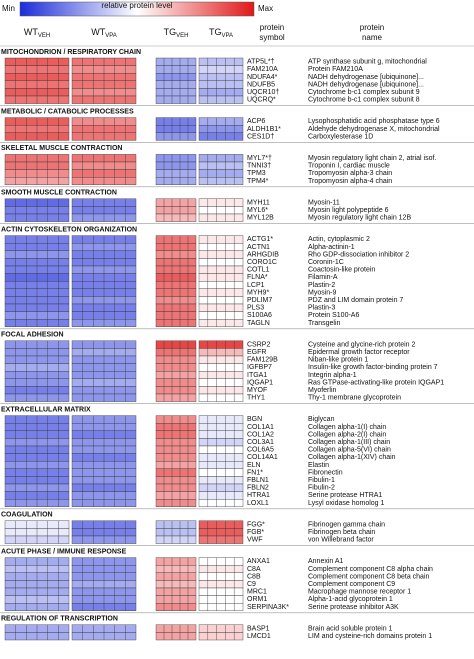 This screenshot has height=659, width=474. Describe the element at coordinates (340, 136) in the screenshot. I see `protein-name: Carboxylesterase 1D` at that location.